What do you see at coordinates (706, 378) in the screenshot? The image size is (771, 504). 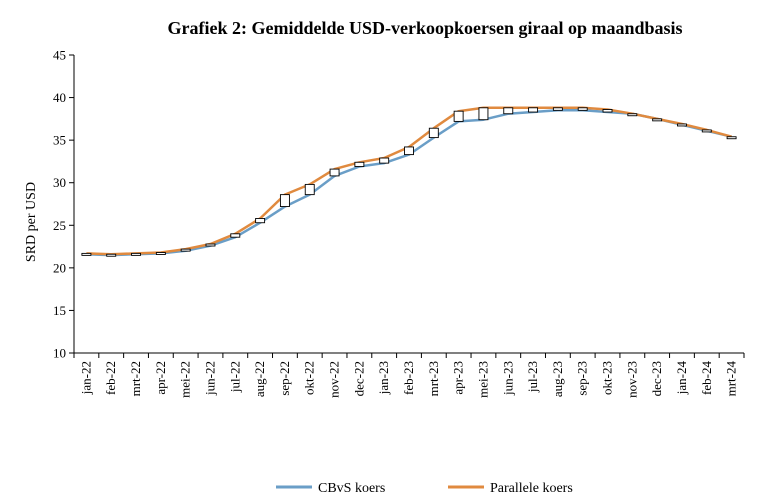 I see `x-tick-label: feb-24` at bounding box center [706, 378].